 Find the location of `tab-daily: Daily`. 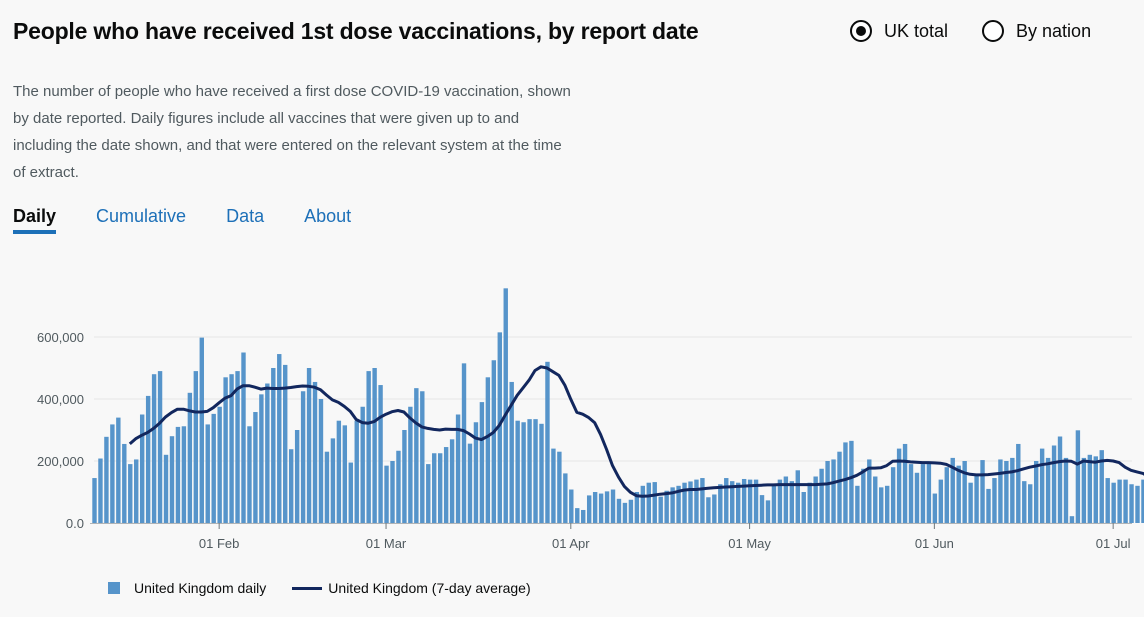

tab-daily: Daily is located at coordinates (35, 220).